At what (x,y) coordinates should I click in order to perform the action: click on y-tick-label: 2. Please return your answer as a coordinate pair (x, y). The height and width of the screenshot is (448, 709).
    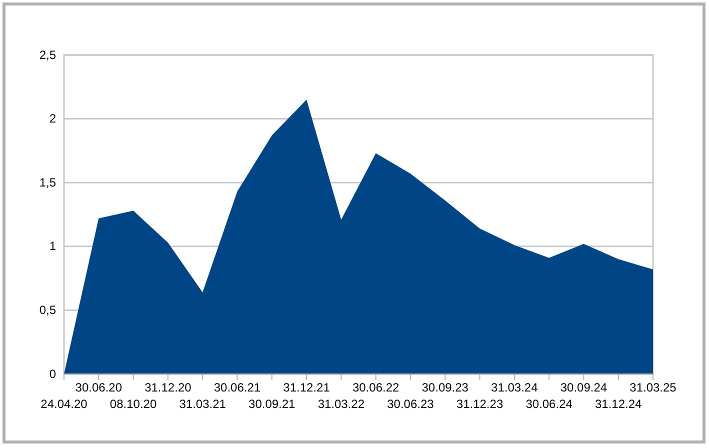
    Looking at the image, I should click on (52, 119).